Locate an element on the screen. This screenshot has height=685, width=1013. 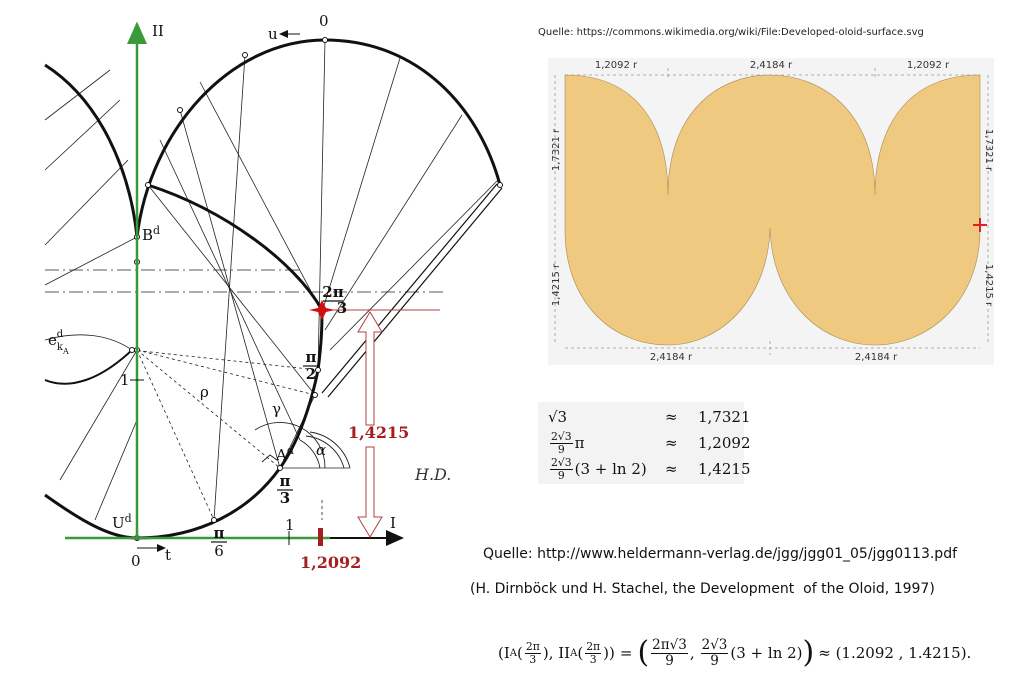
marker is located at coordinates (980, 225).